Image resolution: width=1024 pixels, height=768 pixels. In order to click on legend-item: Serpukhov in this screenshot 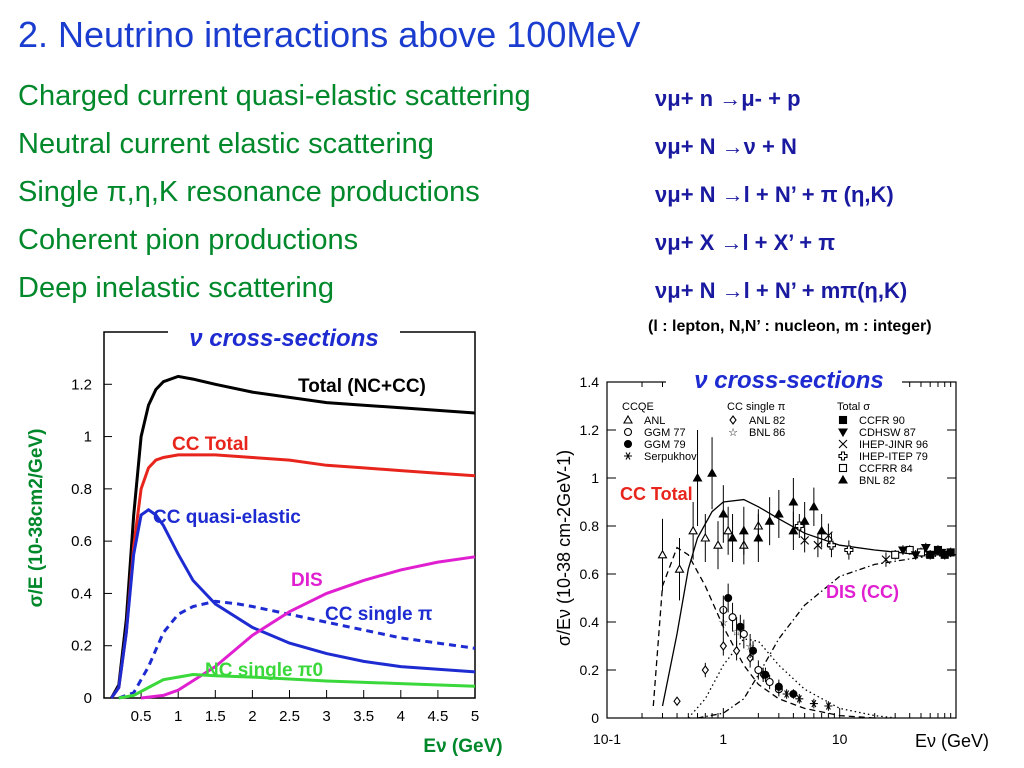, I will do `click(670, 457)`.